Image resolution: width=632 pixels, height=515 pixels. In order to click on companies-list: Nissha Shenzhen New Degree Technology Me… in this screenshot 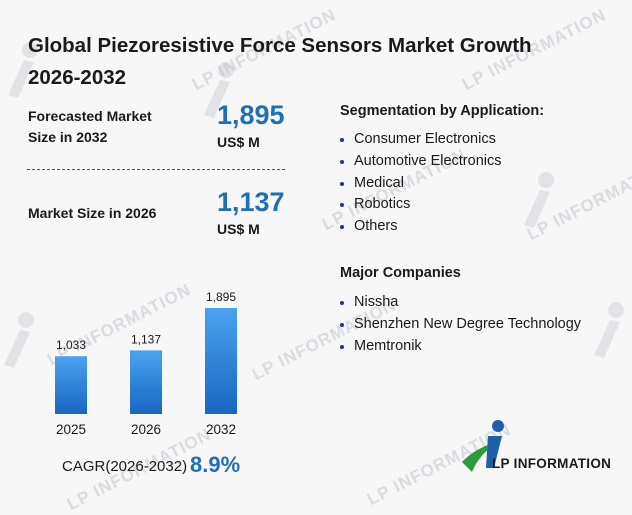, I will do `click(460, 324)`.